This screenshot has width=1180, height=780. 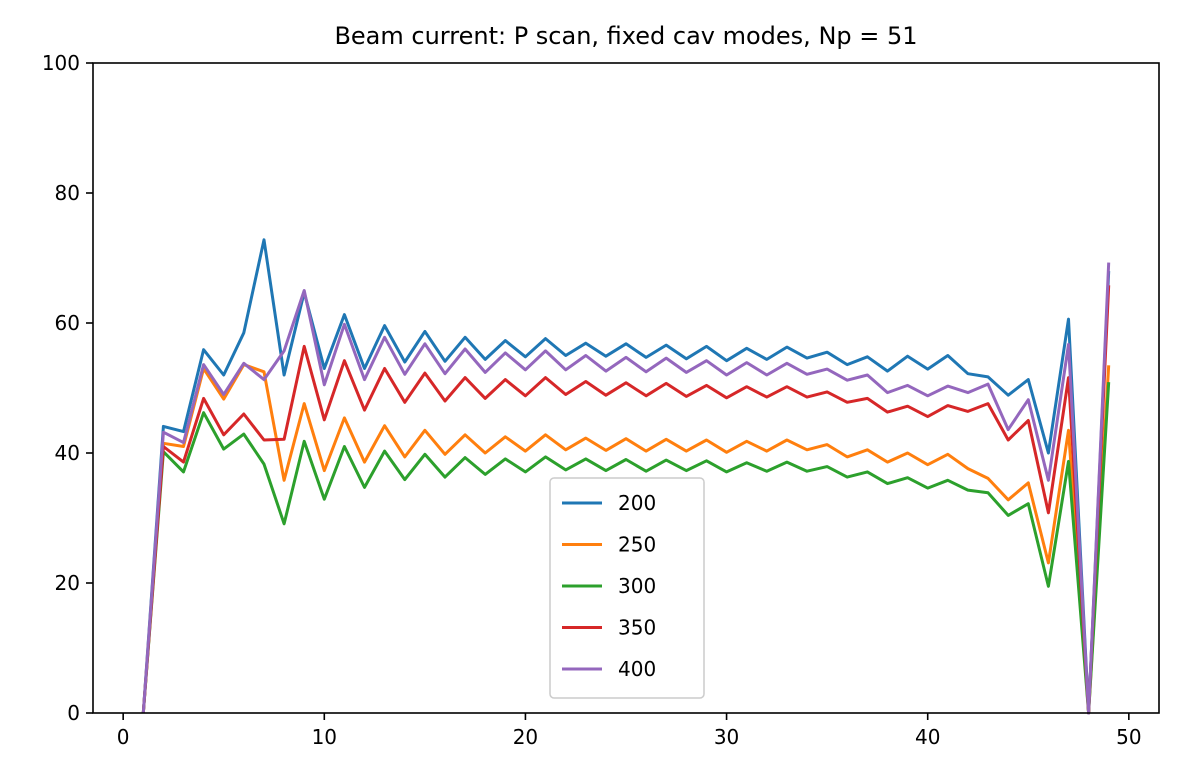 I want to click on x-tick-label: 10, so click(x=324, y=737).